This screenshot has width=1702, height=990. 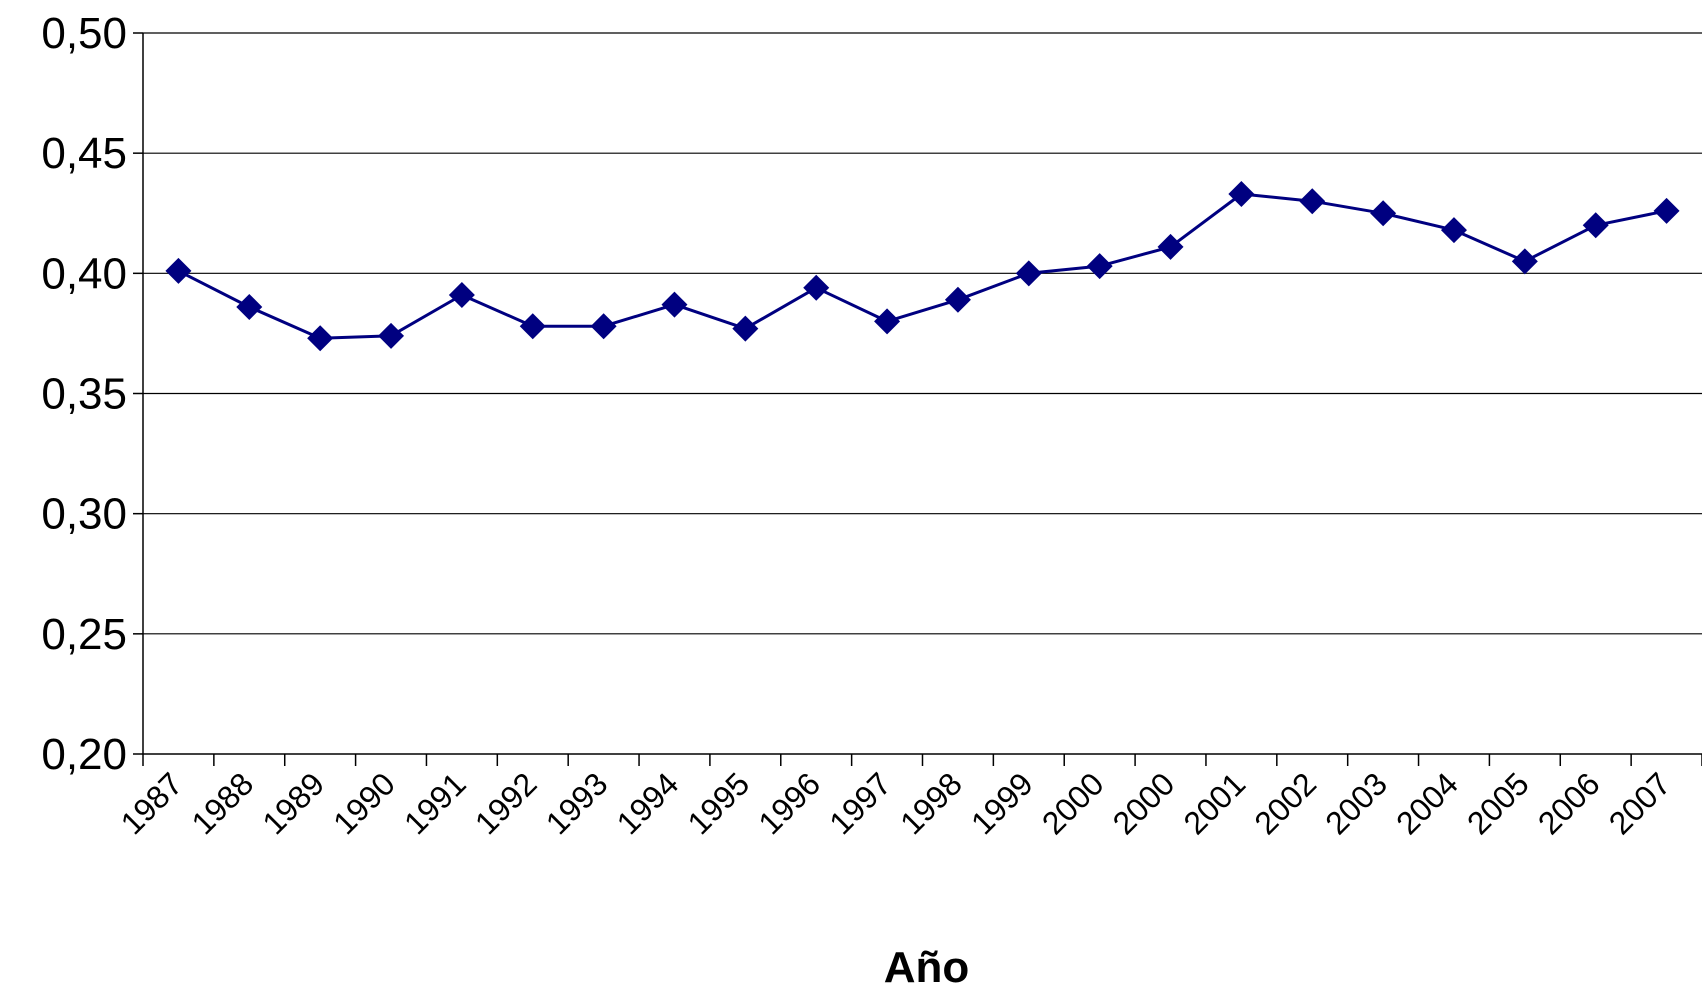 What do you see at coordinates (1285, 803) in the screenshot?
I see `x-tick-label: 2002` at bounding box center [1285, 803].